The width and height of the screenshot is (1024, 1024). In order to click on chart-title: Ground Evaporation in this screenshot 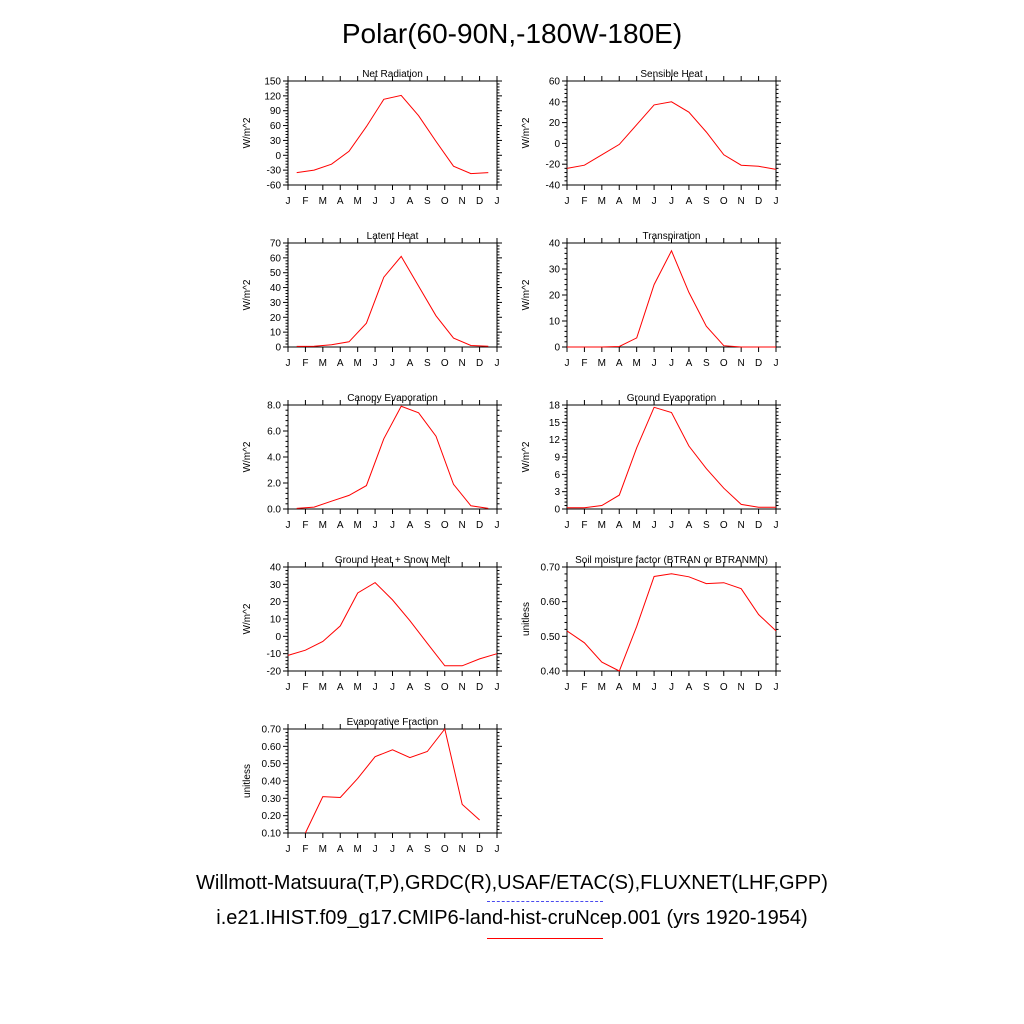, I will do `click(672, 398)`.